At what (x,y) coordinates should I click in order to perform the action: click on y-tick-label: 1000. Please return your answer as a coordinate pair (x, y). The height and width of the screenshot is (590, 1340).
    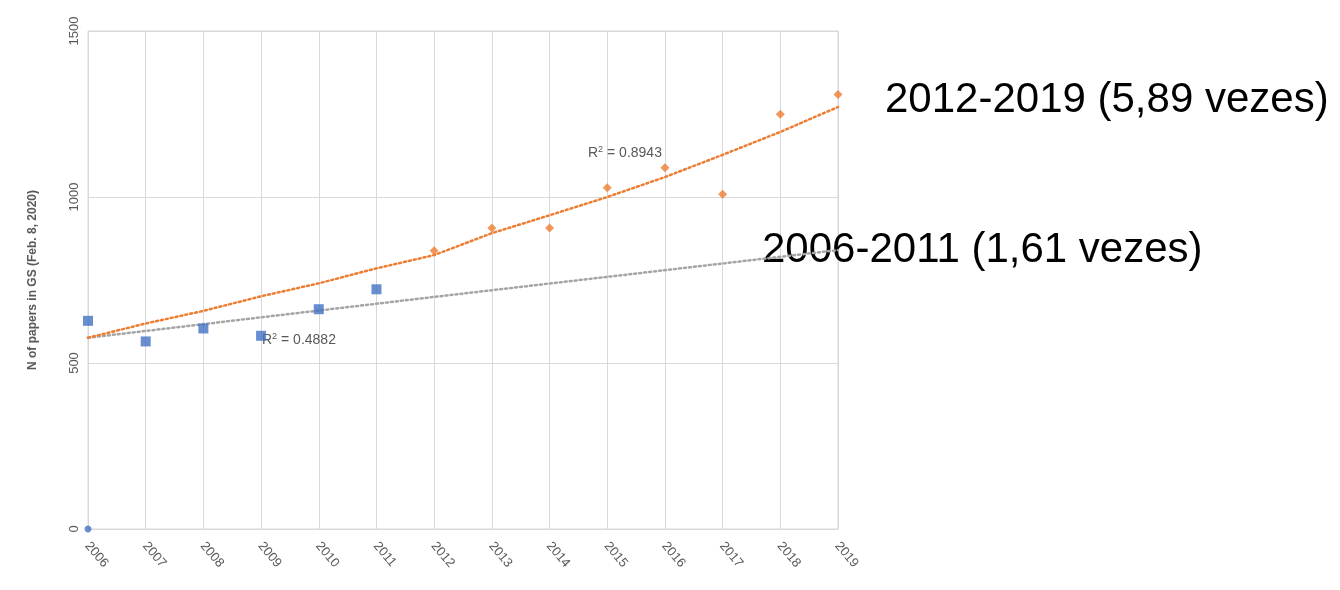
    Looking at the image, I should click on (73, 197).